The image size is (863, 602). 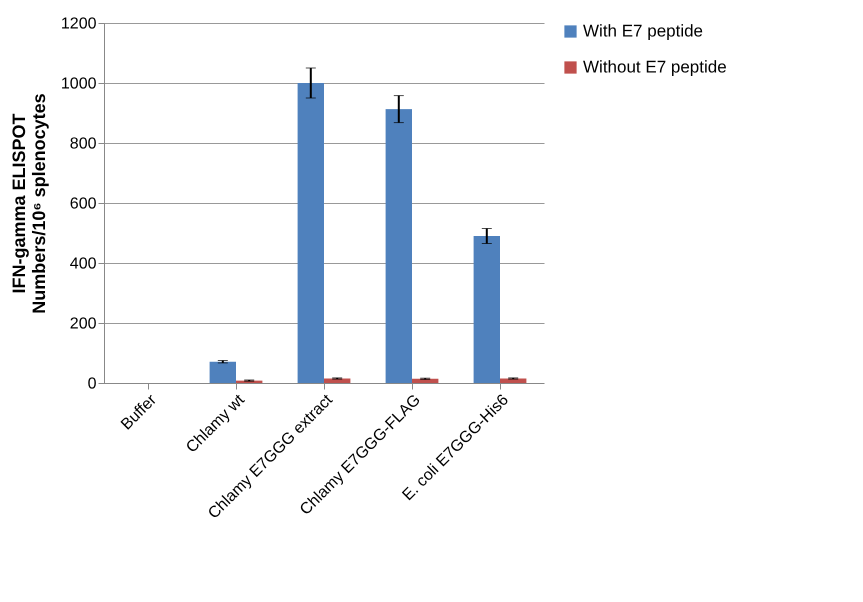 I want to click on y-tick-label: 400, so click(x=83, y=264).